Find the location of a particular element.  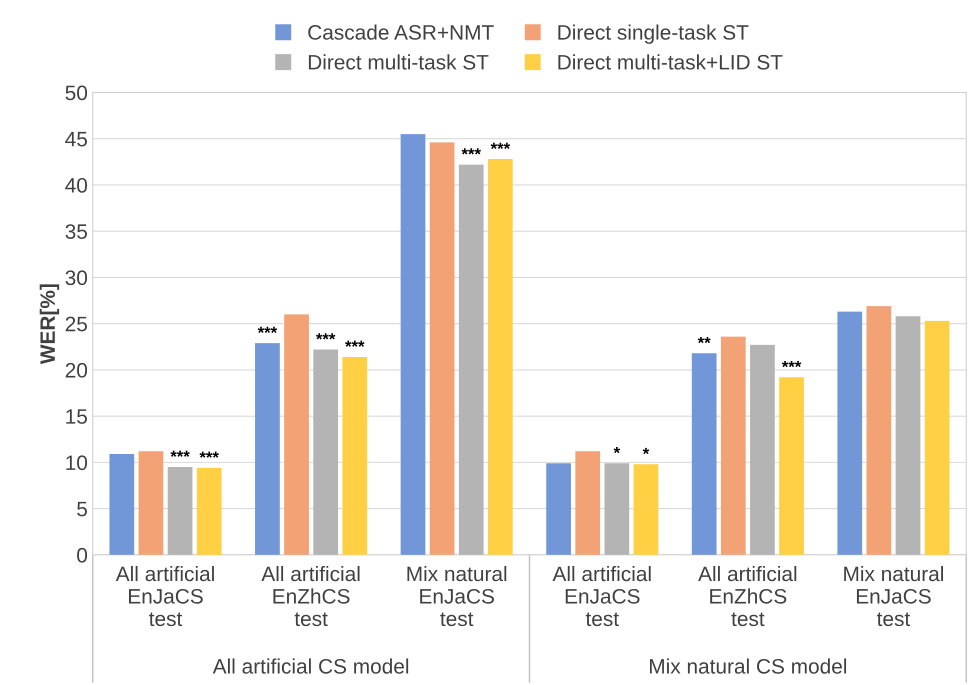

y-tick-label: 50 is located at coordinates (77, 92).